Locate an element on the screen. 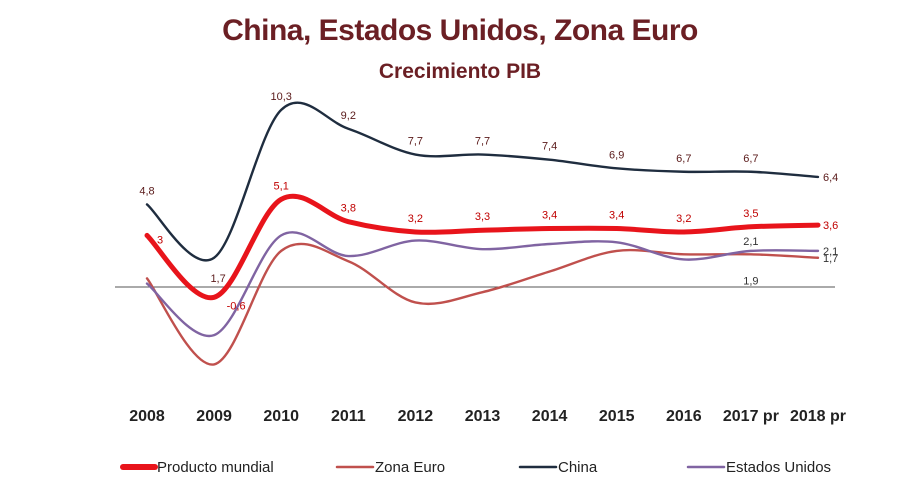 Image resolution: width=920 pixels, height=502 pixels. data-label-producto-mundial-7: 3,4 is located at coordinates (616, 216).